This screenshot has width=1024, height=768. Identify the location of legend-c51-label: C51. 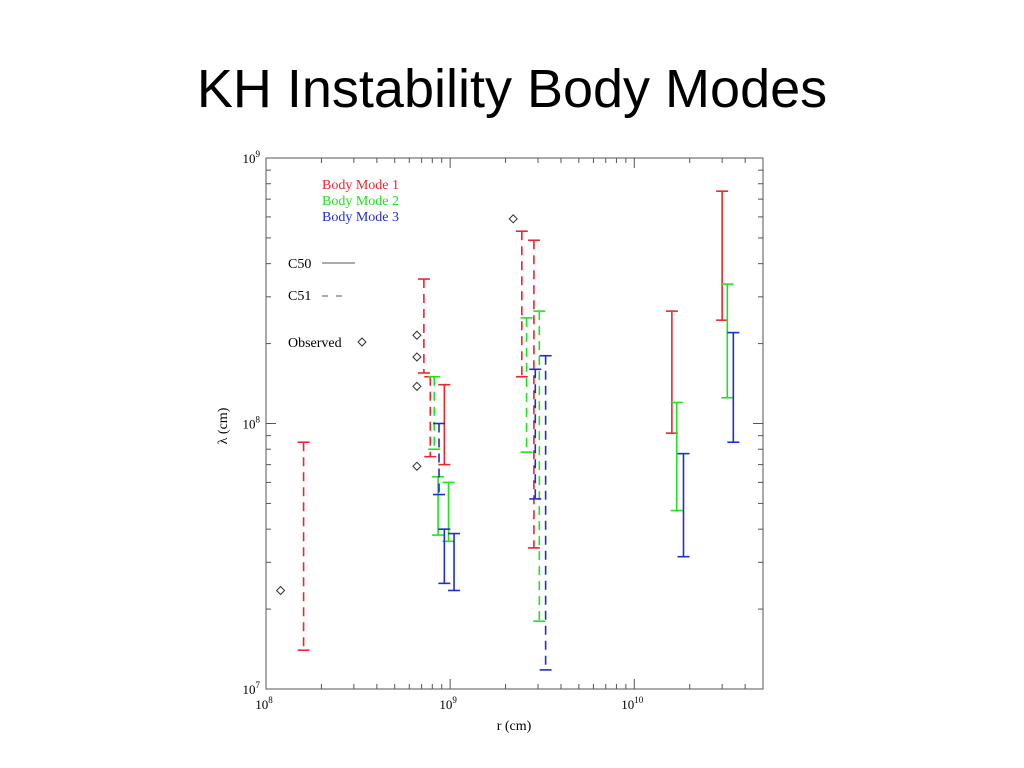
(299, 296).